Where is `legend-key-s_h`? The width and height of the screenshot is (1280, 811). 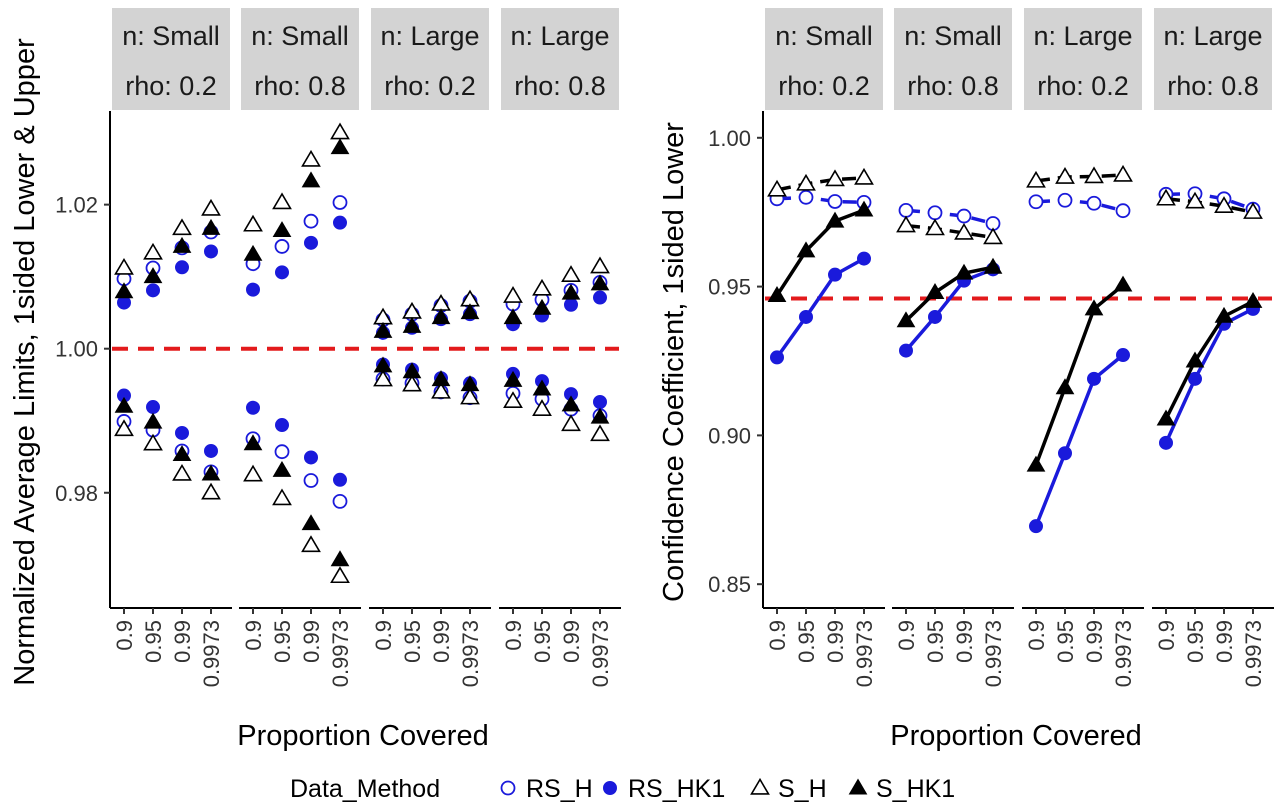
legend-key-s_h is located at coordinates (760, 786).